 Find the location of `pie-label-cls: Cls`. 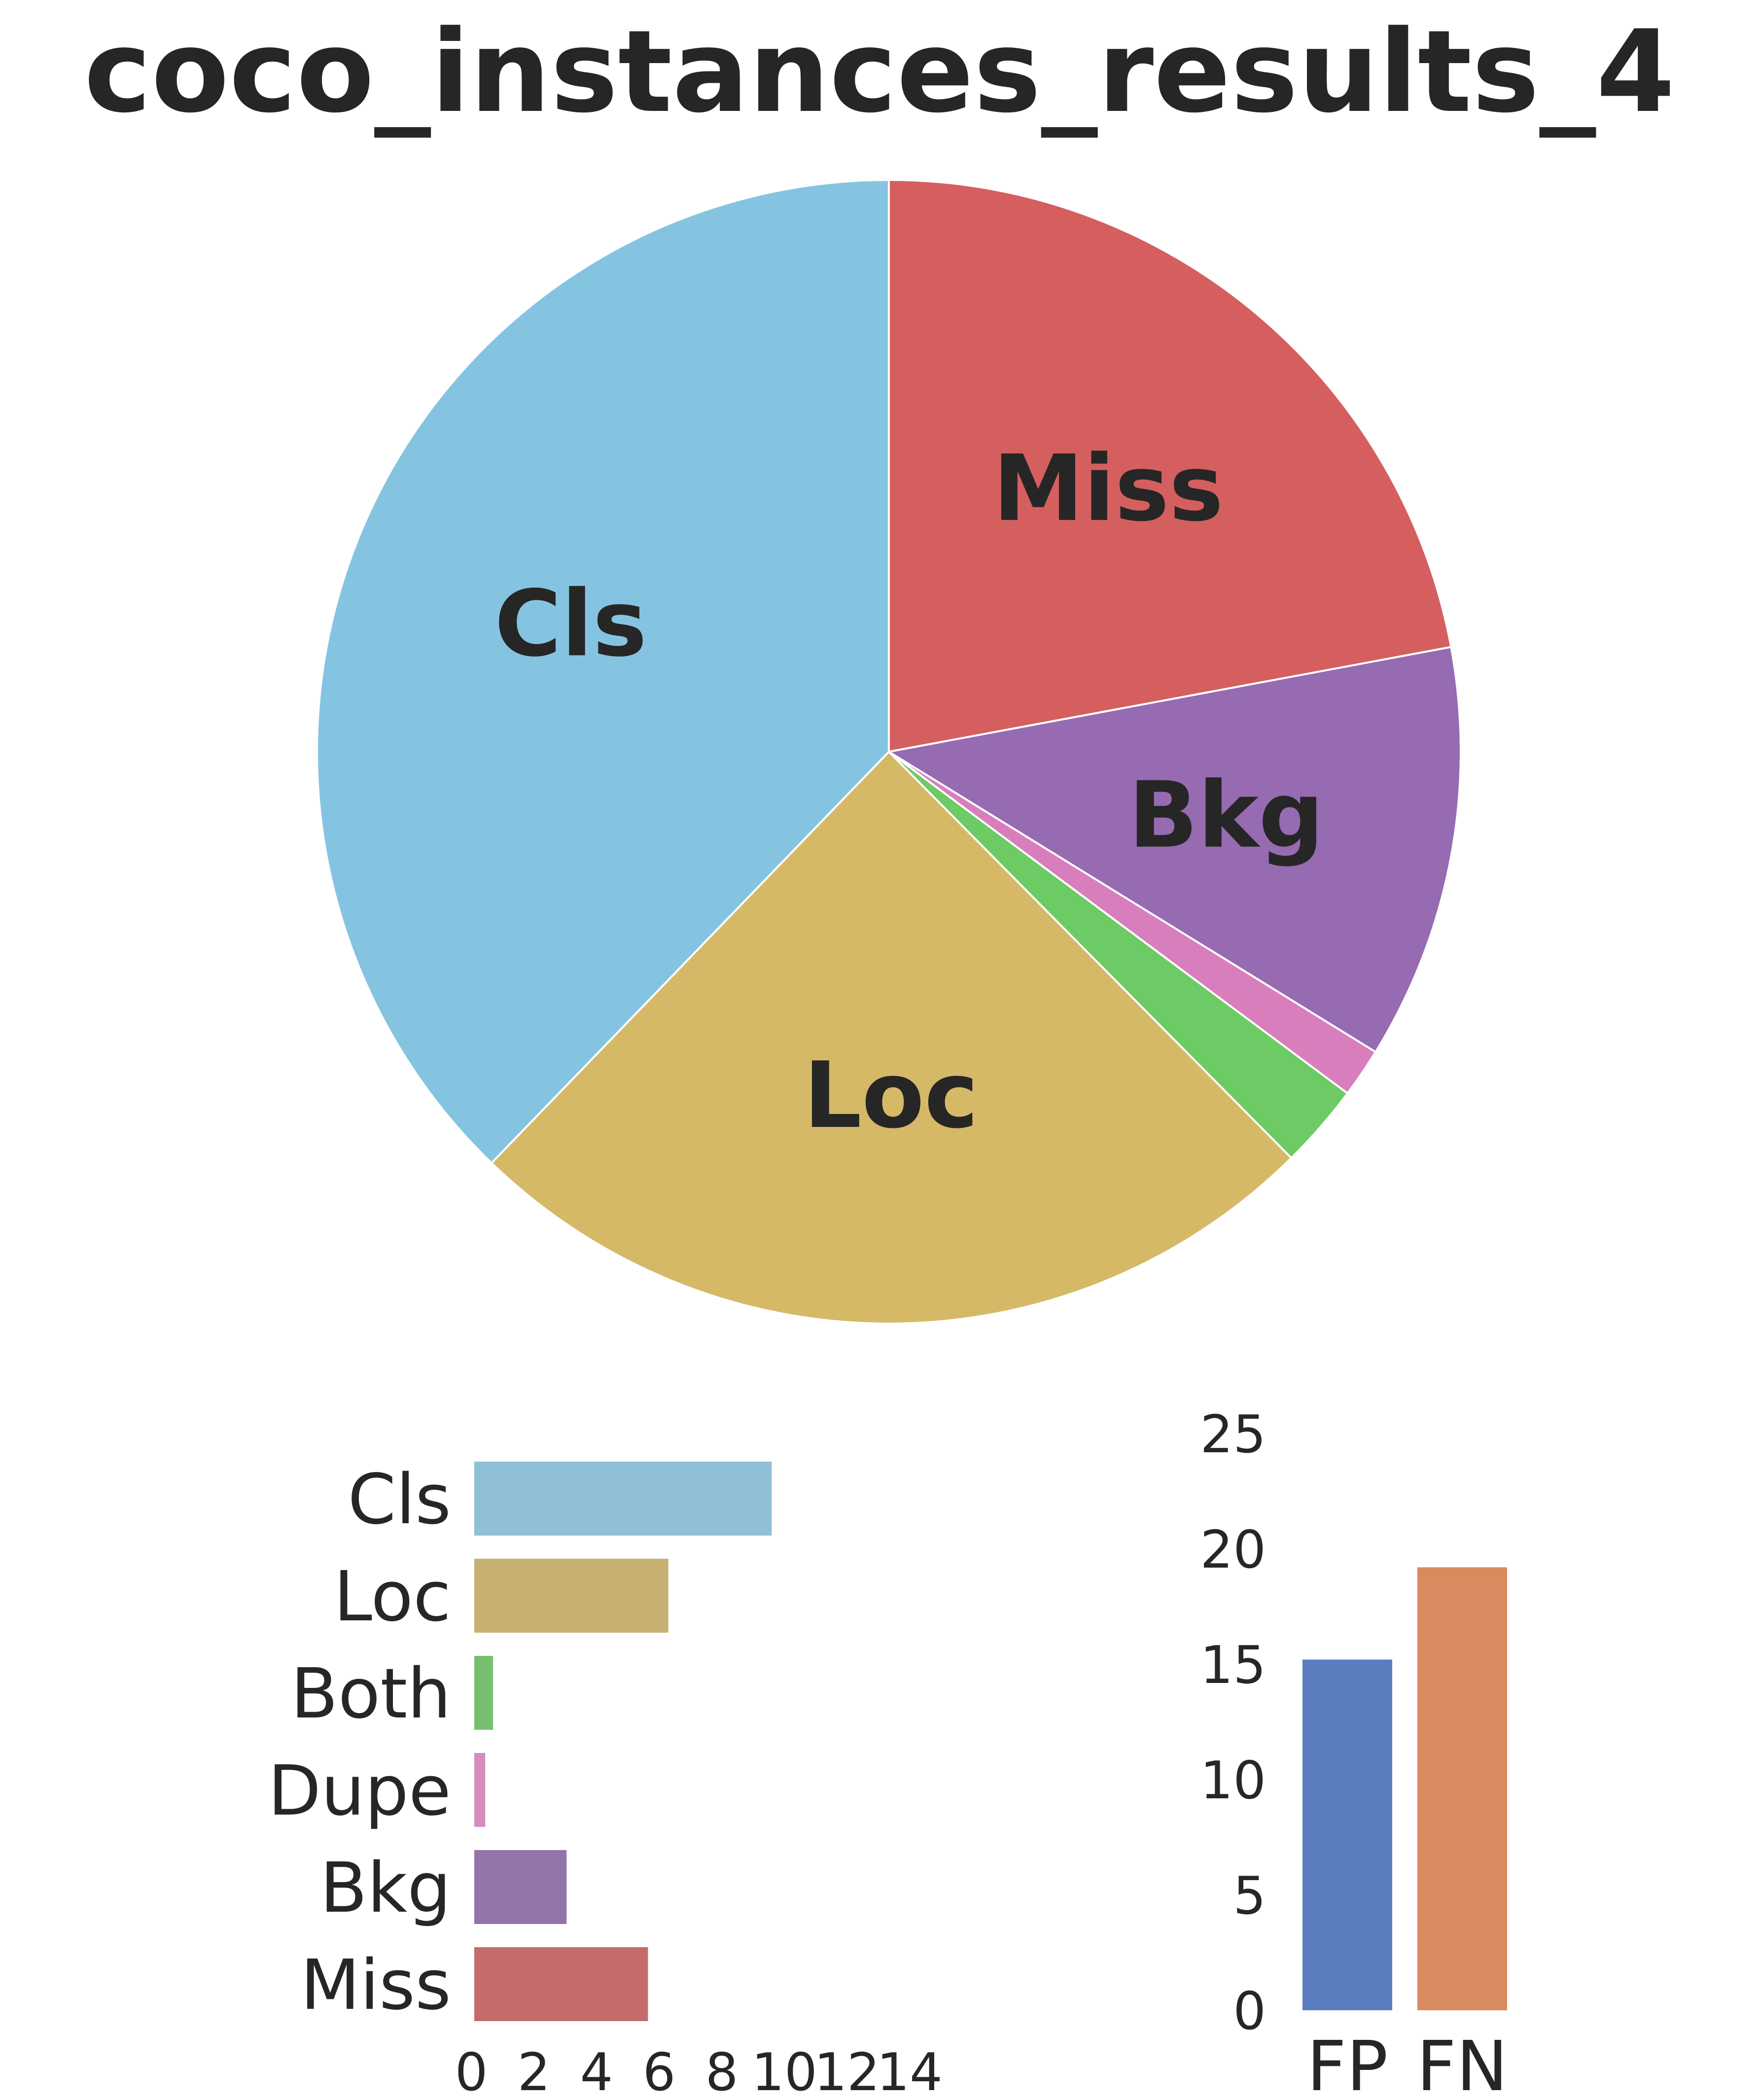

pie-label-cls: Cls is located at coordinates (570, 623).